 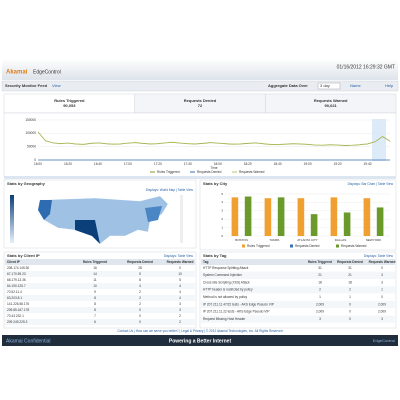 I want to click on tab-value: 72, so click(x=200, y=105).